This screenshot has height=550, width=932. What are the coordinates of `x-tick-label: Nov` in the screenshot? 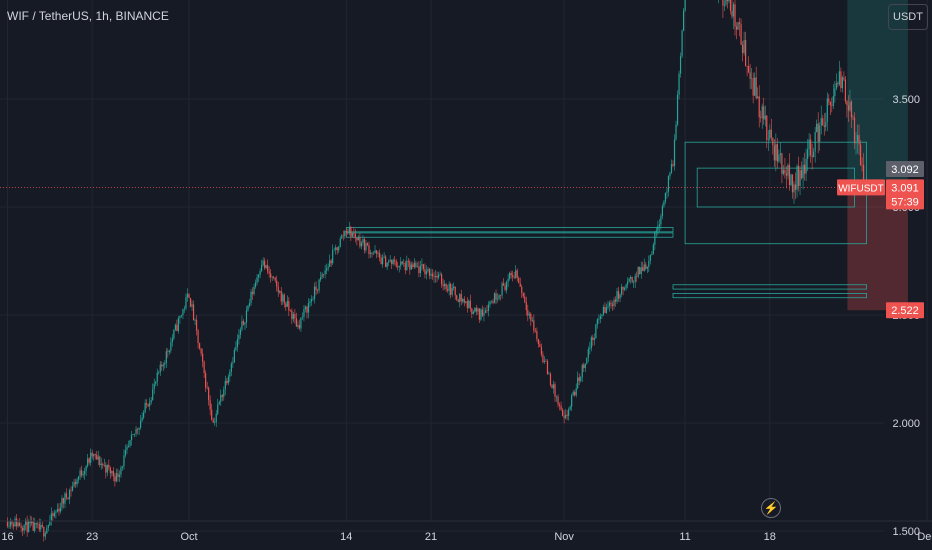 It's located at (564, 537).